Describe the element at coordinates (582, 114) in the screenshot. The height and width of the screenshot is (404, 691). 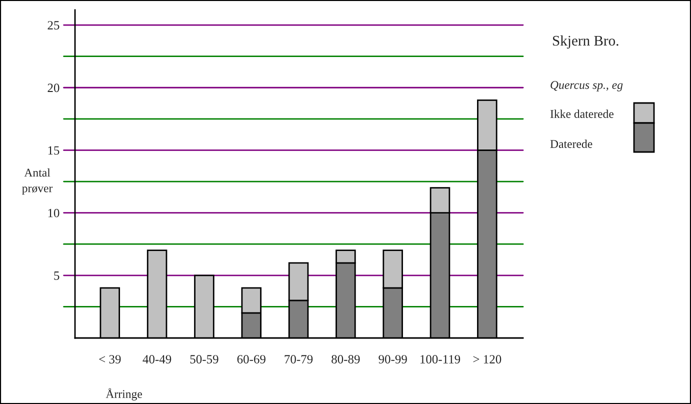
I see `legend-label: Ikke daterede` at that location.